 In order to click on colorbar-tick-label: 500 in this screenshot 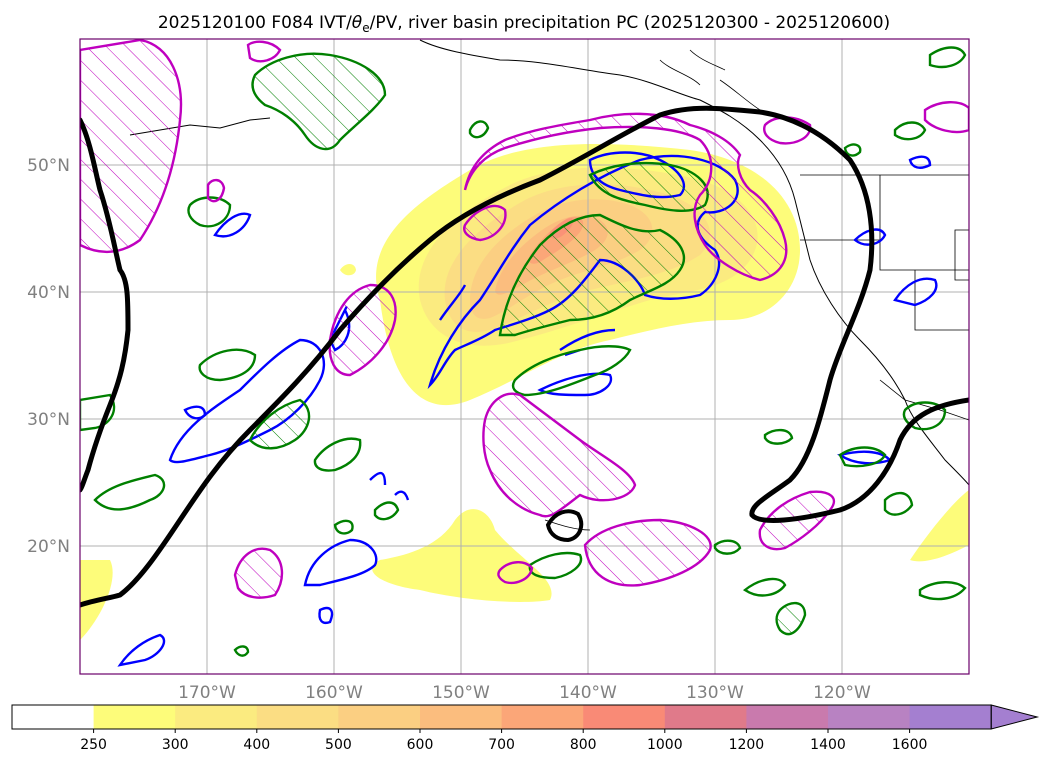, I will do `click(338, 745)`.